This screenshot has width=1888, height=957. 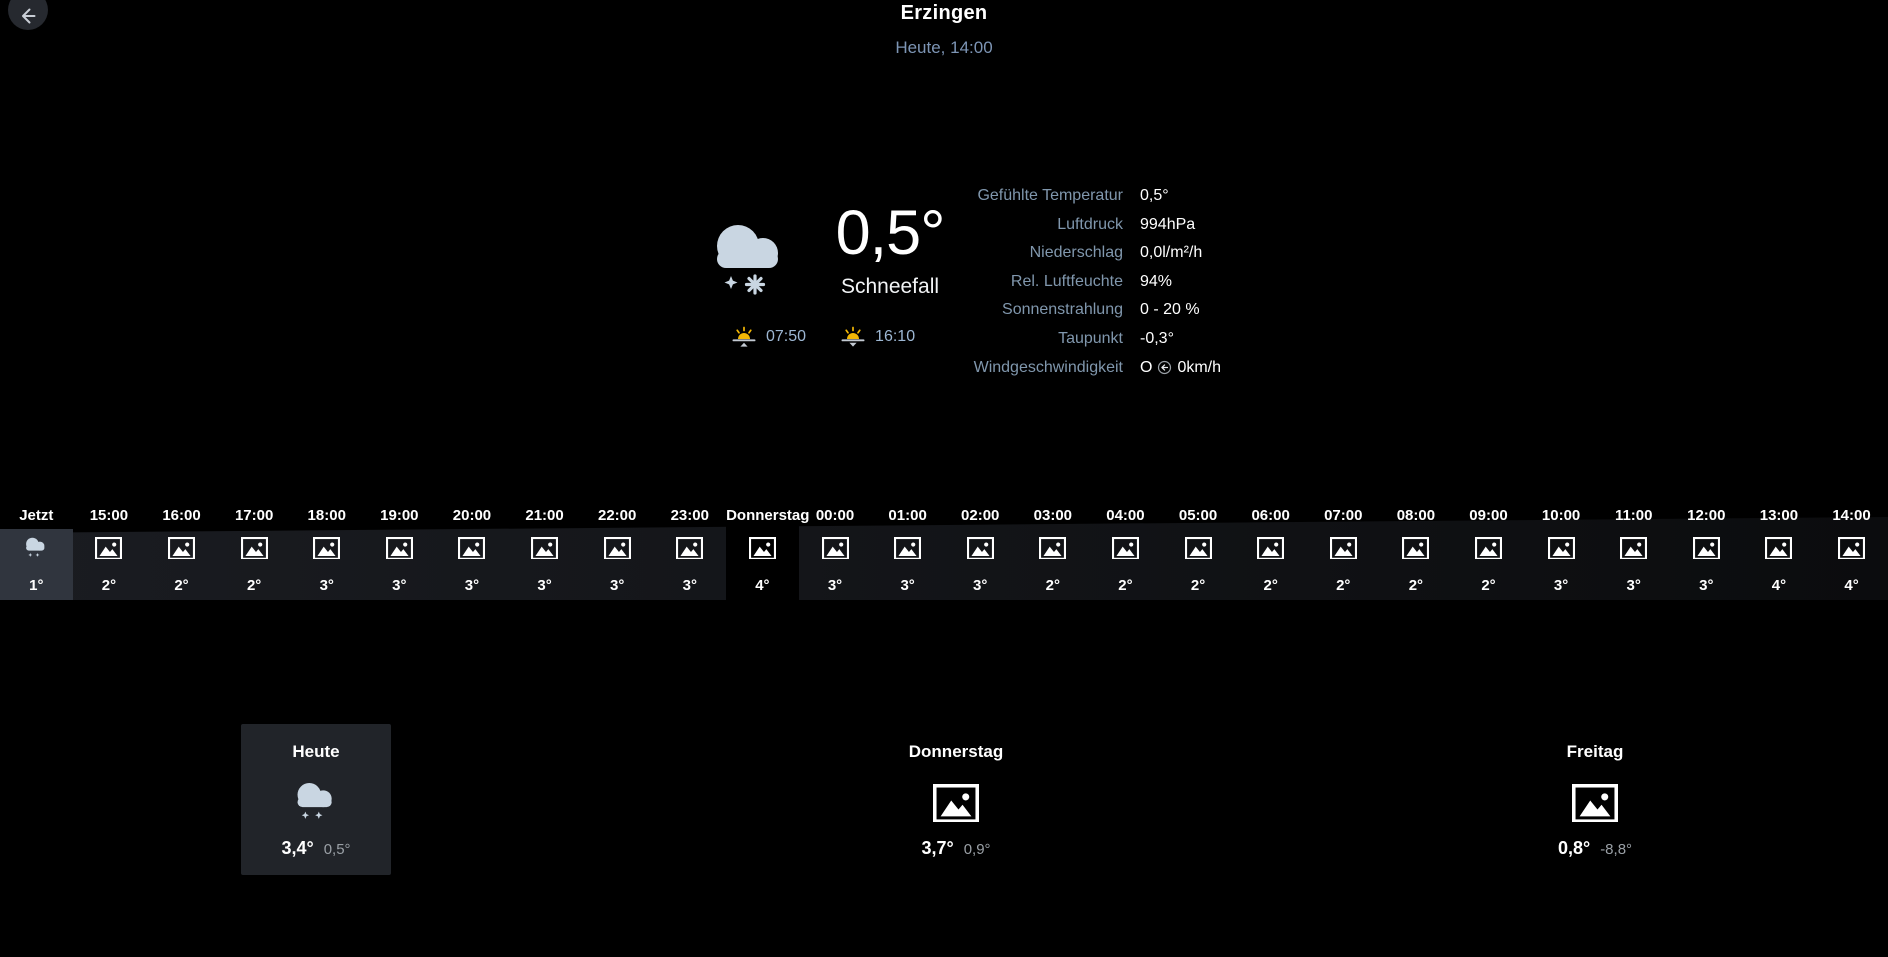 What do you see at coordinates (1090, 224) in the screenshot?
I see `detail-label: Luftdruck` at bounding box center [1090, 224].